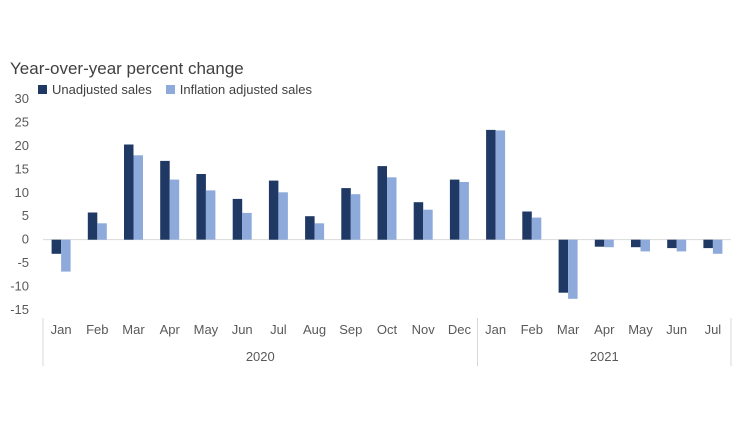 The height and width of the screenshot is (422, 750). Describe the element at coordinates (170, 89) in the screenshot. I see `legend-swatch-inflation-adjusted` at that location.